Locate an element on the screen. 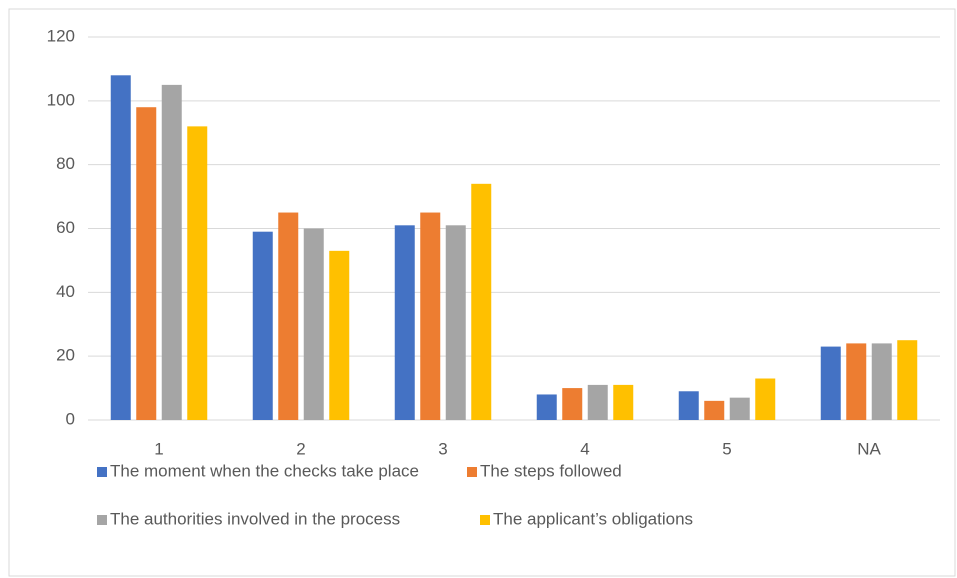 This screenshot has width=957, height=578. y-tick-label: 100 is located at coordinates (61, 99).